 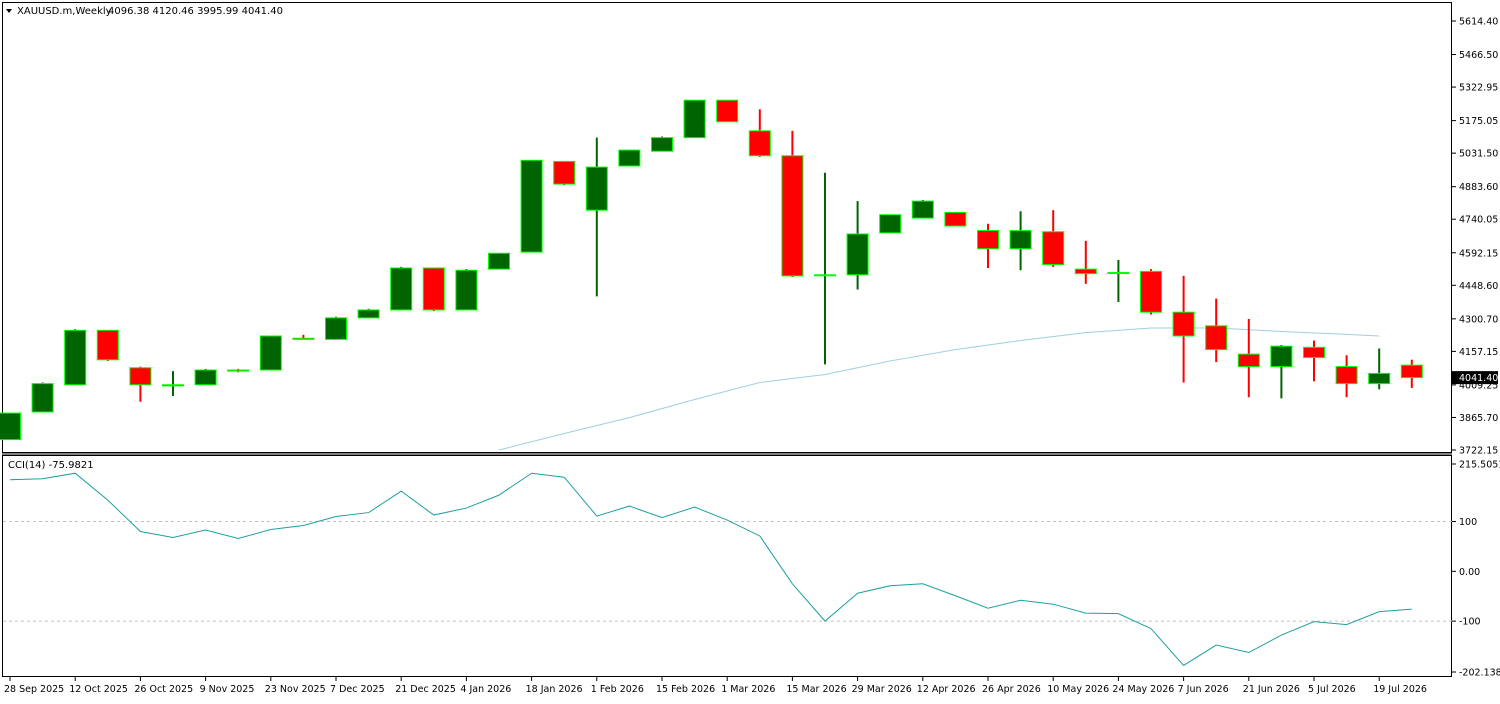 I want to click on price-tick-label: 4883.60, so click(x=1478, y=187).